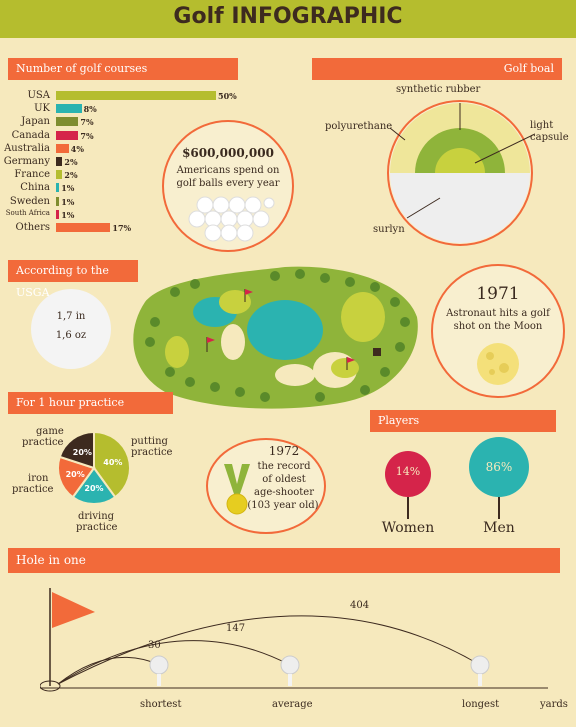  Describe the element at coordinates (38, 478) in the screenshot. I see `iron-label: iron` at that location.